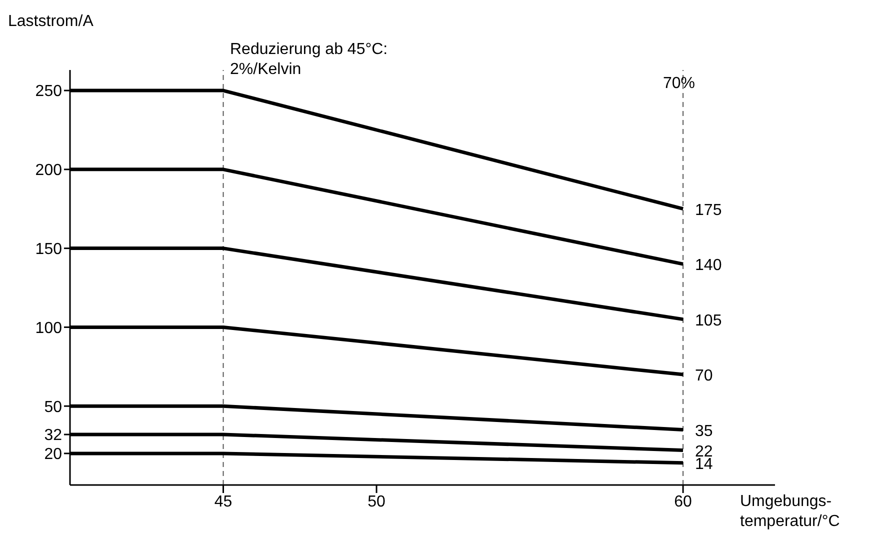  What do you see at coordinates (704, 464) in the screenshot?
I see `data-label: 14` at bounding box center [704, 464].